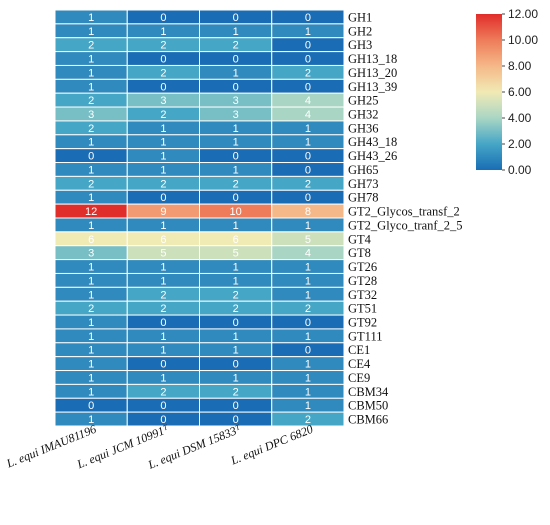 This screenshot has width=550, height=525. What do you see at coordinates (368, 420) in the screenshot?
I see `row-label: CBM66` at bounding box center [368, 420].